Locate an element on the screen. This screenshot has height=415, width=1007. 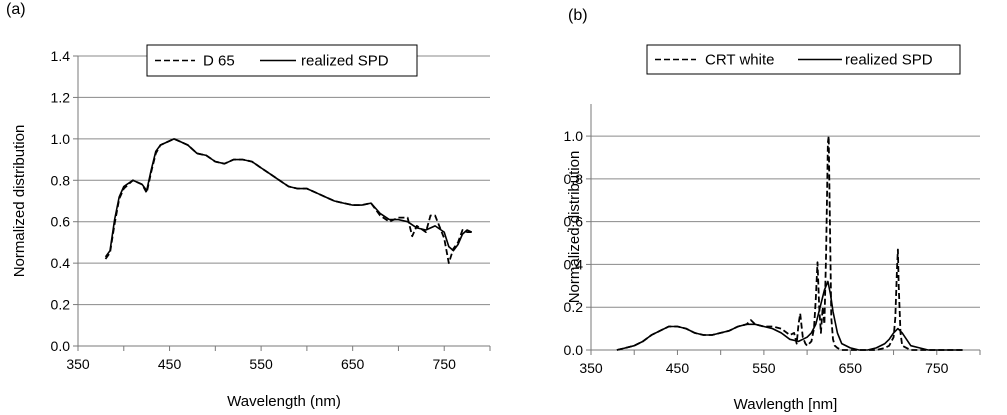
y-tick-label: 1.4 is located at coordinates (61, 56).